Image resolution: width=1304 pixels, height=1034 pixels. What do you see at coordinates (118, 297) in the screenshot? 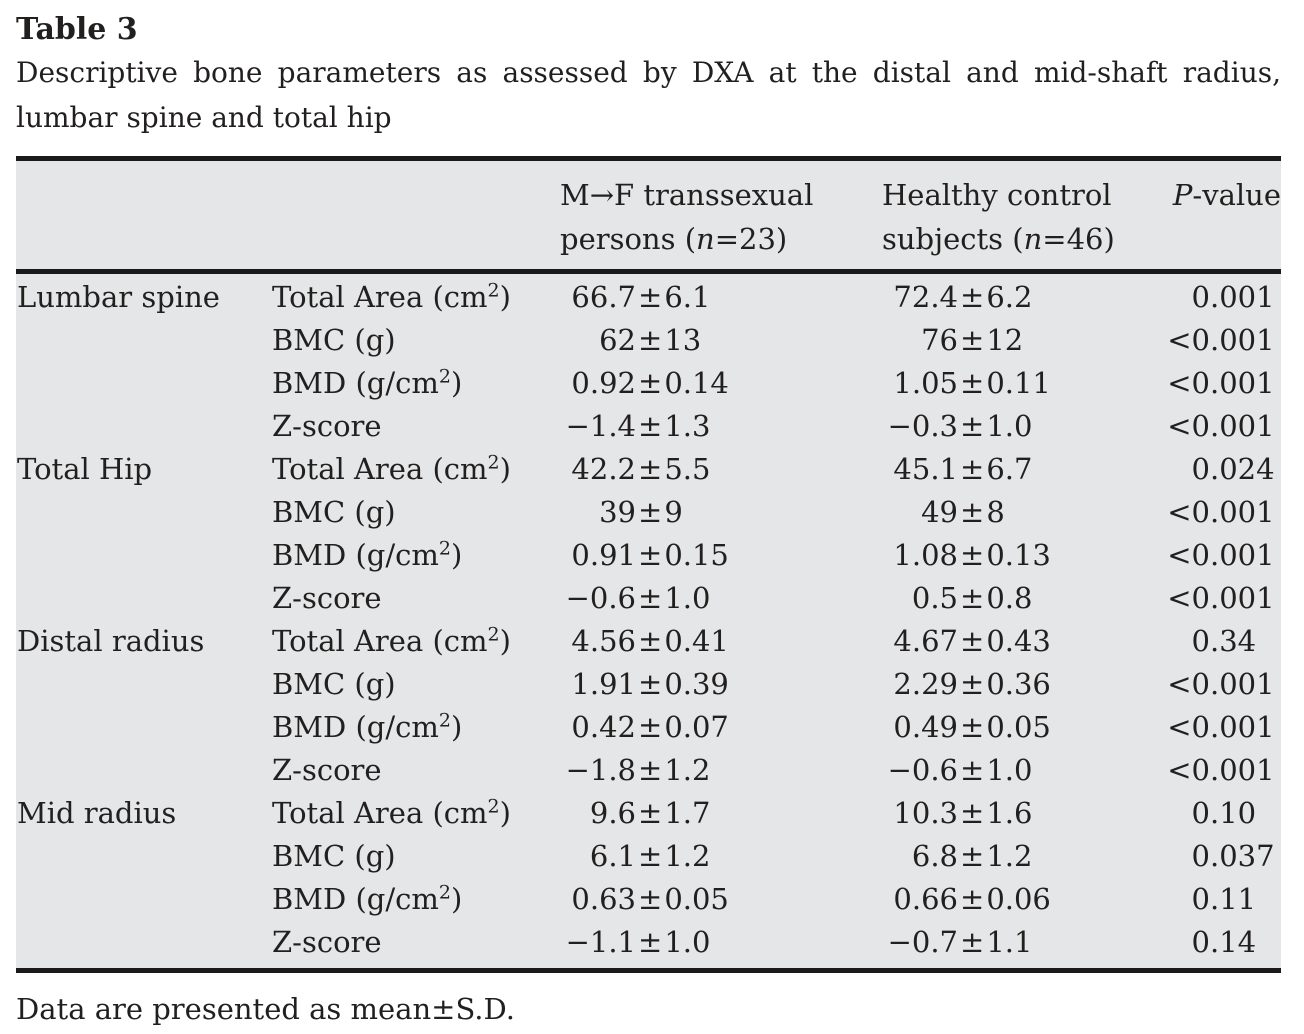
I see `row-group-label: Lumbar spine` at bounding box center [118, 297].